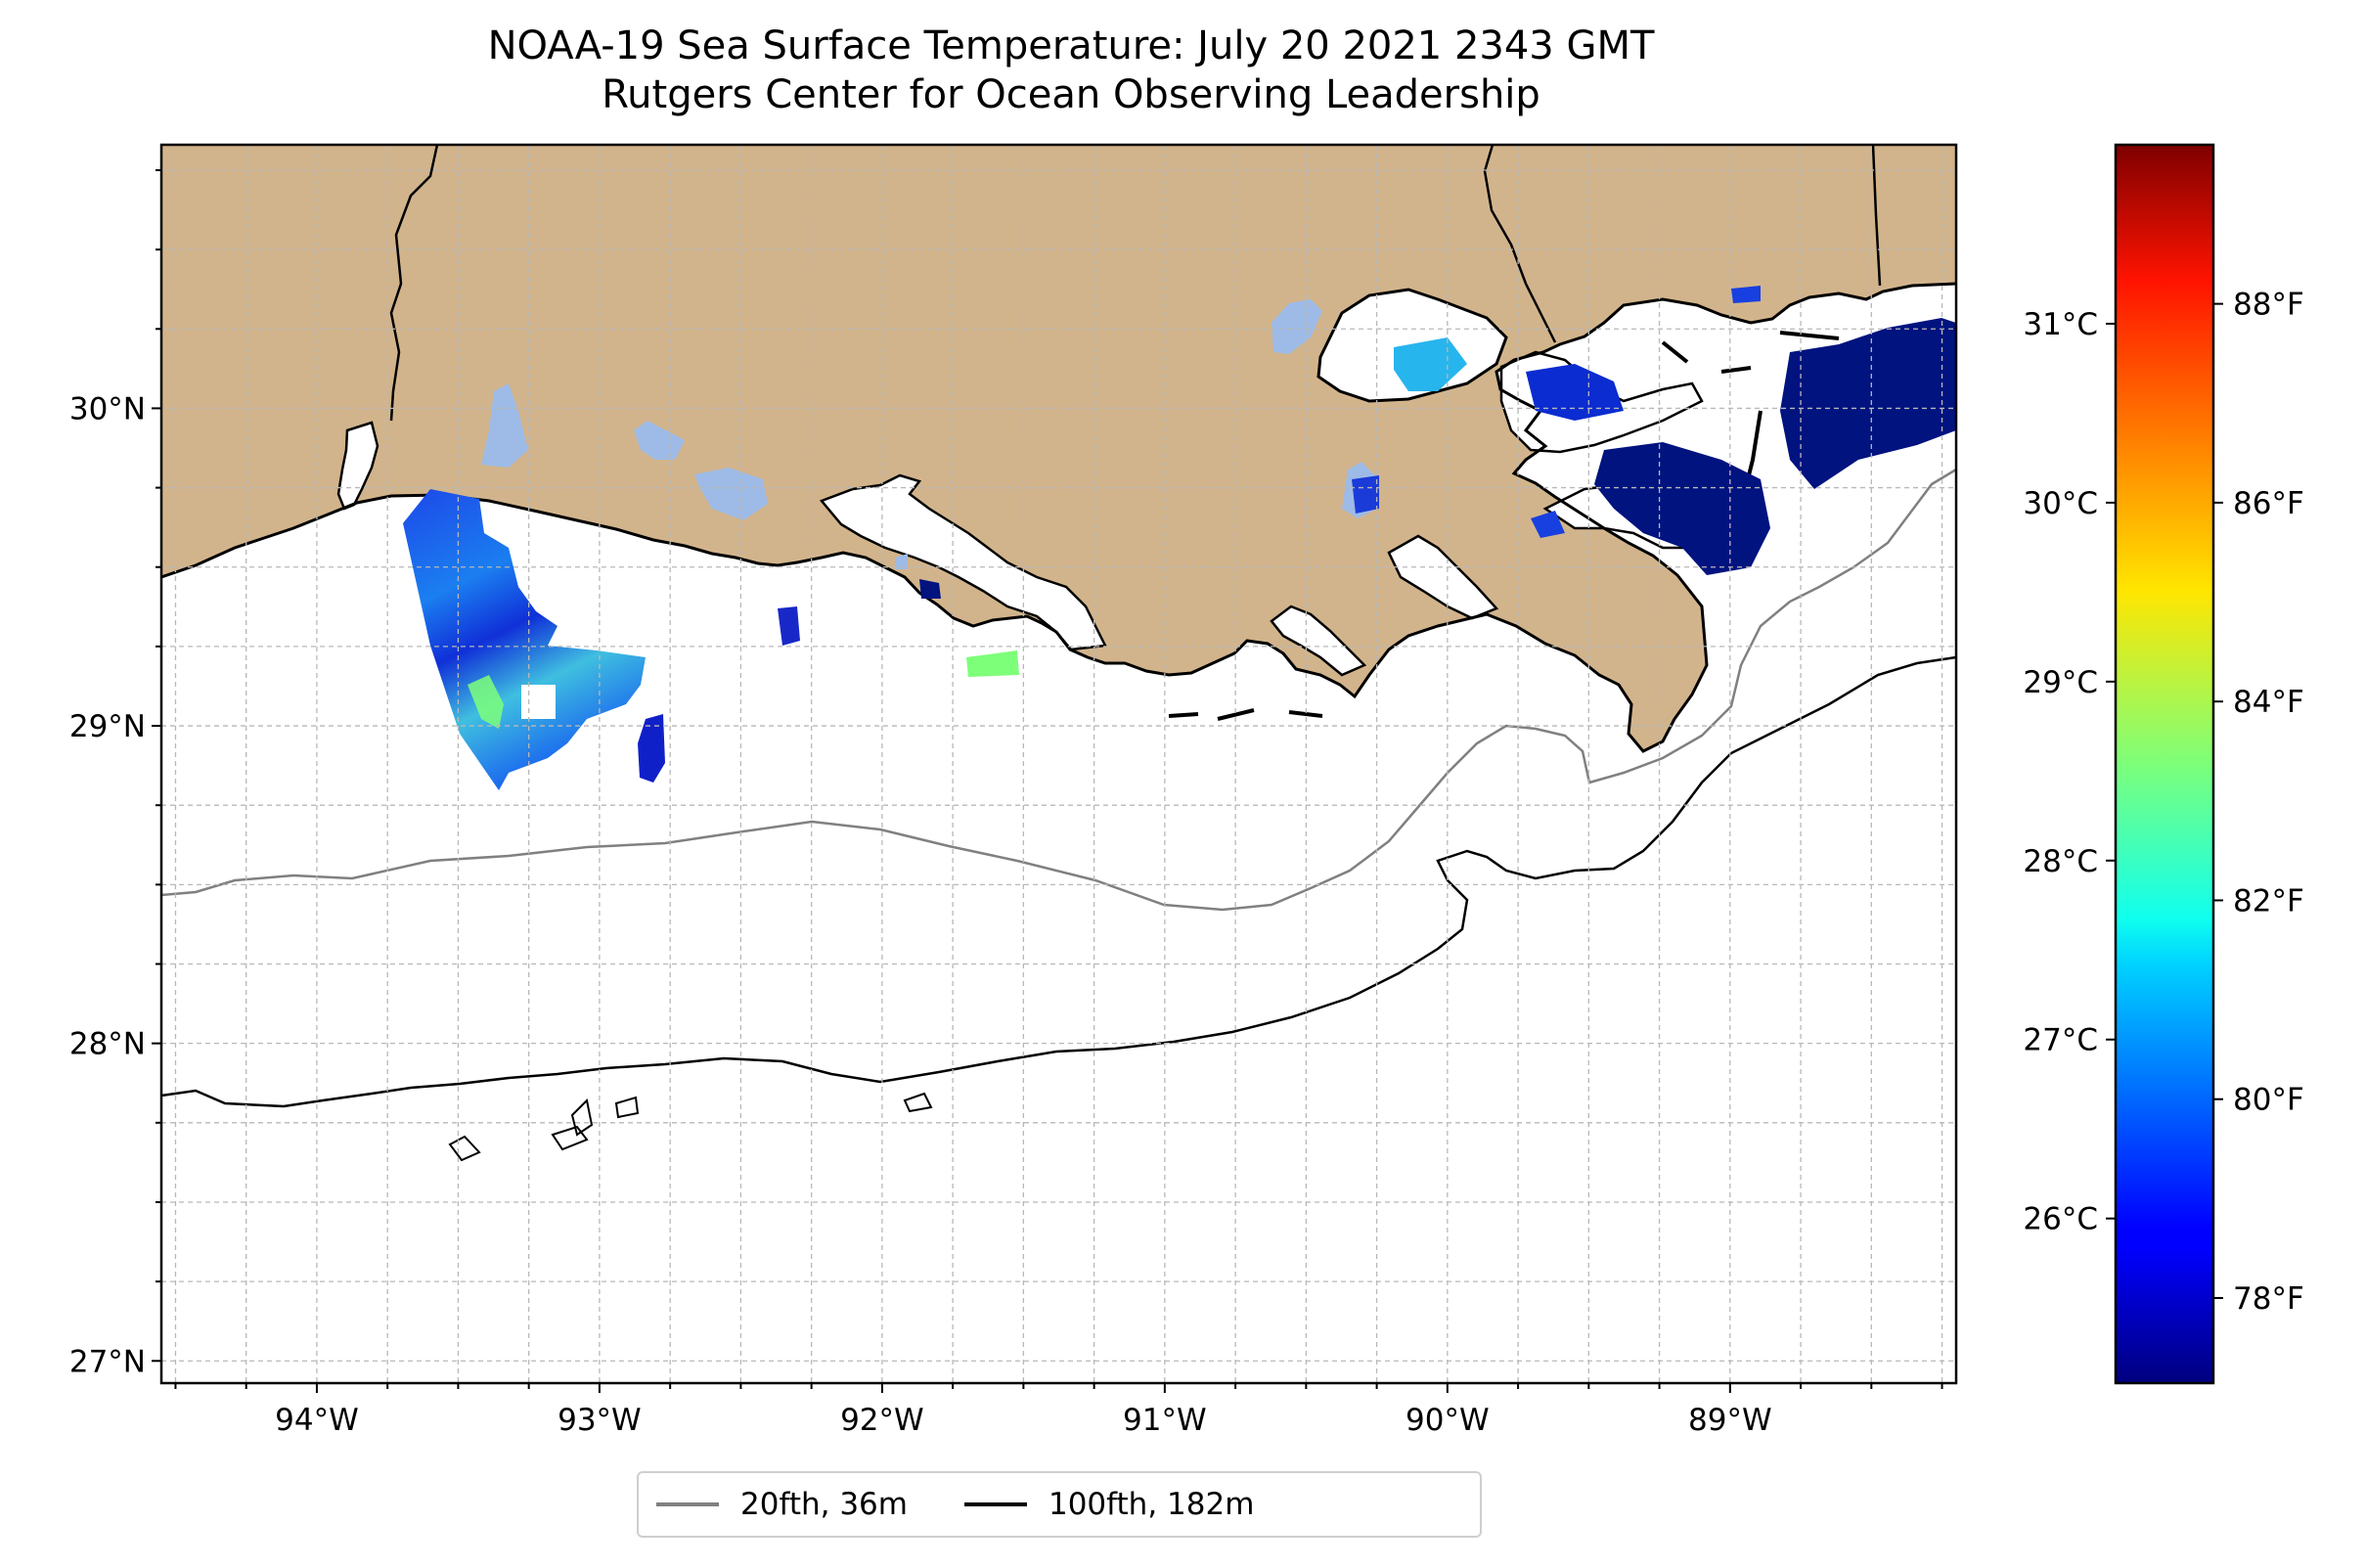 The width and height of the screenshot is (2365, 1568). I want to click on lon-tick-label: 91°W, so click(1165, 1420).